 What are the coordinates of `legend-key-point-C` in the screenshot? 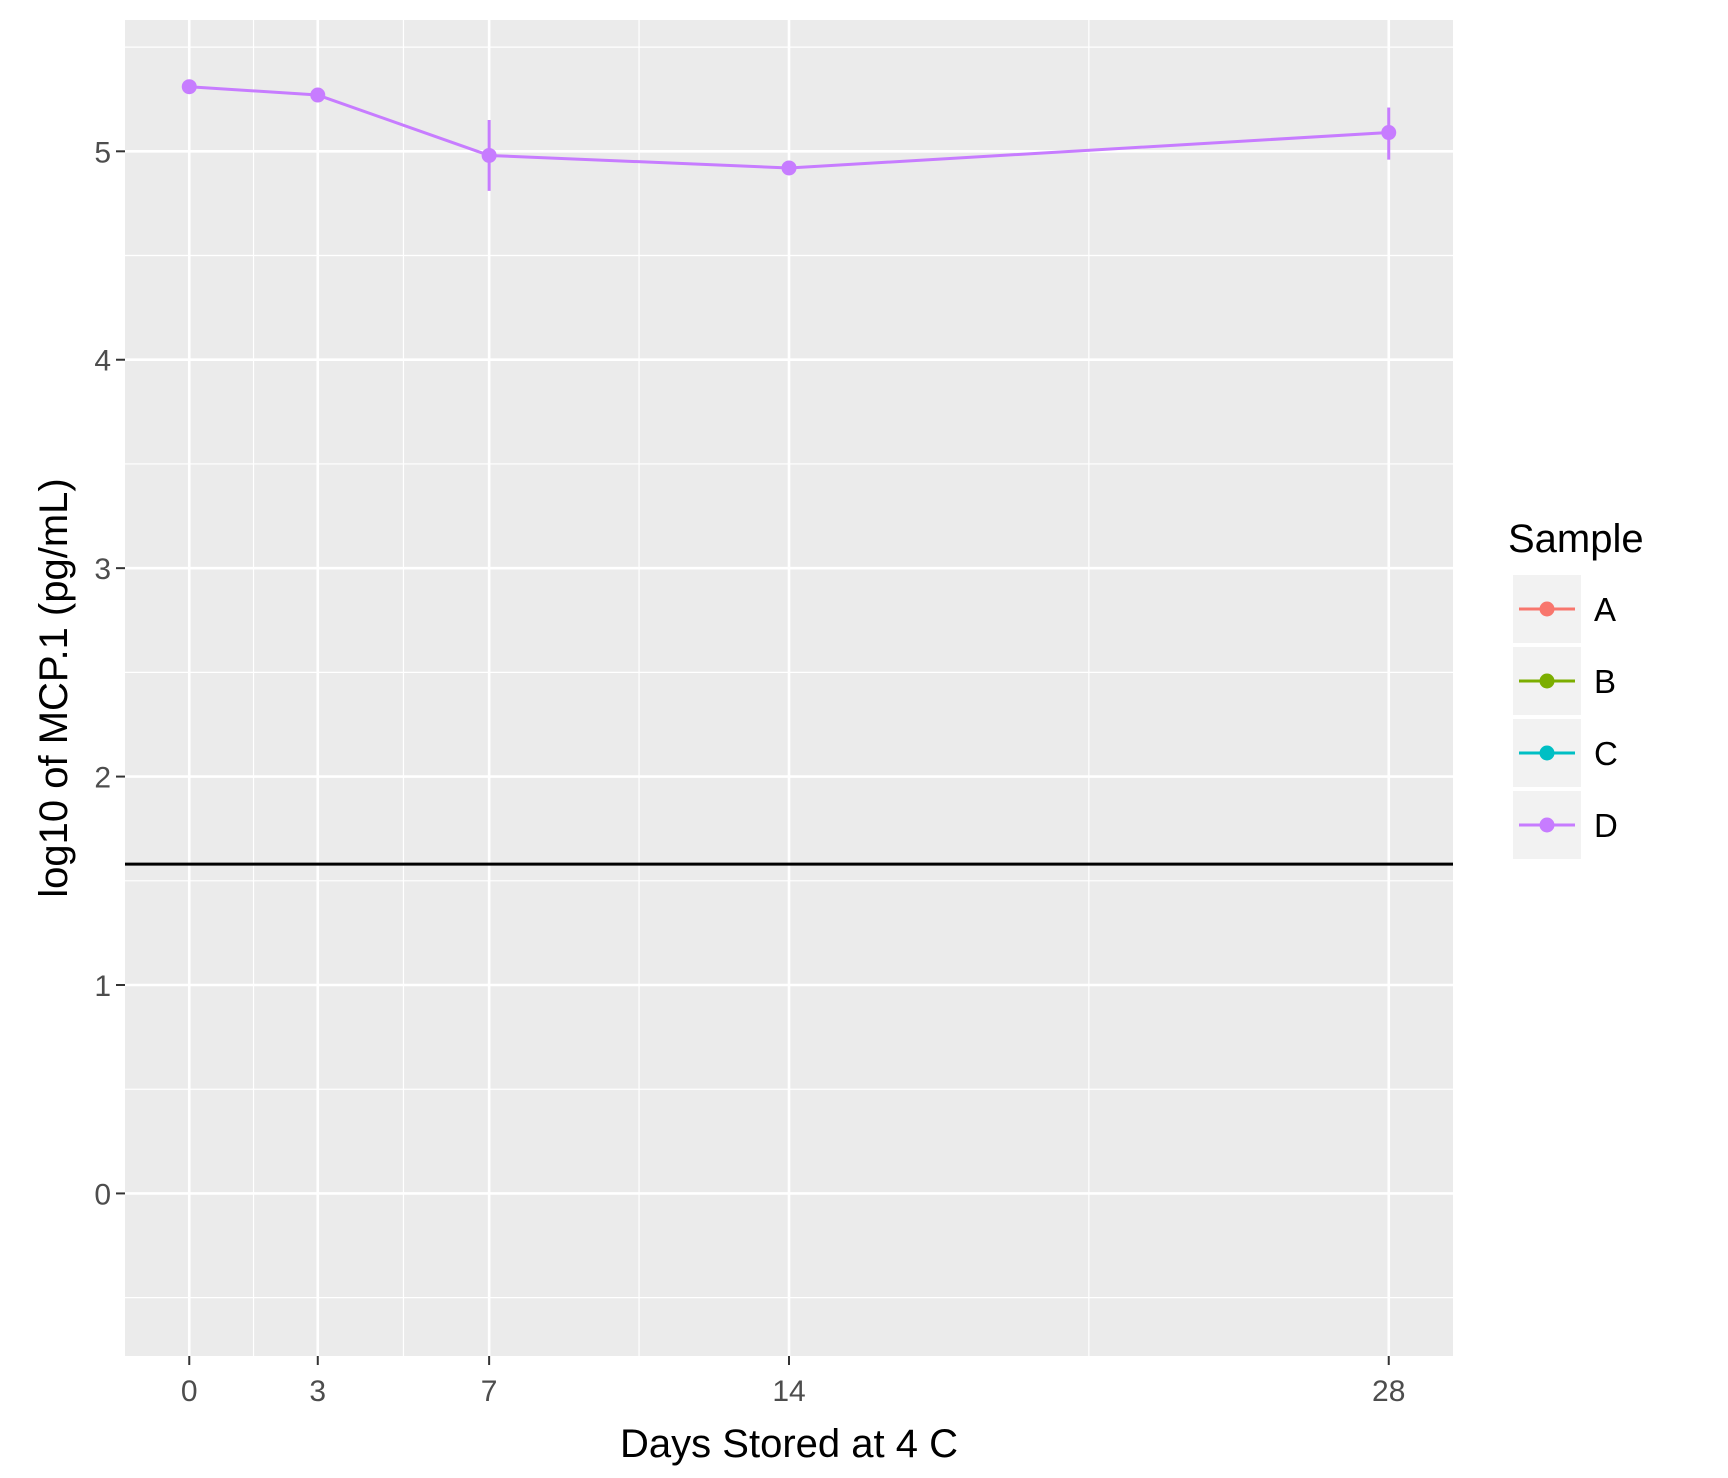 It's located at (1547, 753).